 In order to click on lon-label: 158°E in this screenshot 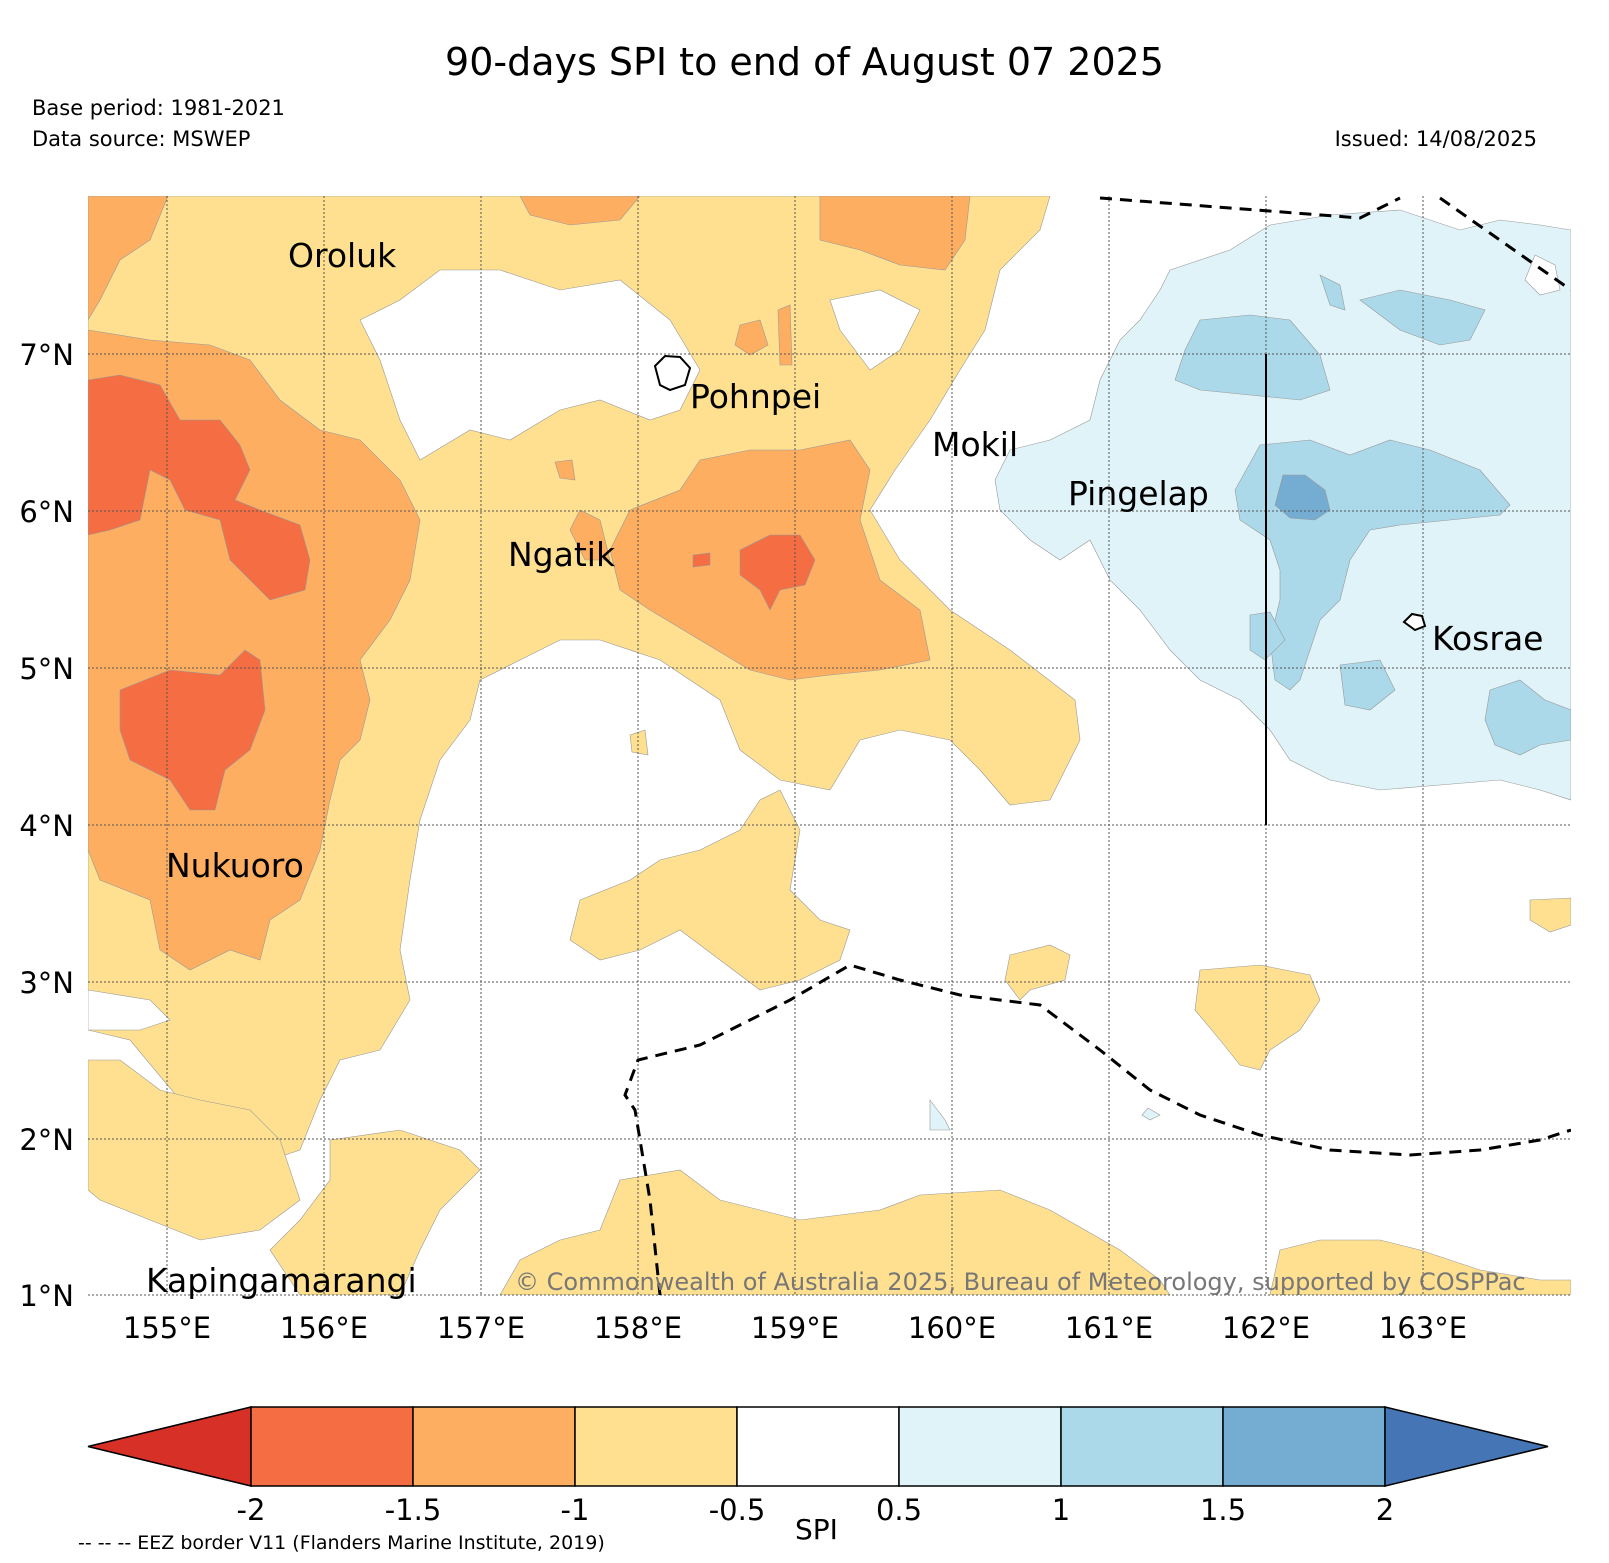, I will do `click(638, 1328)`.